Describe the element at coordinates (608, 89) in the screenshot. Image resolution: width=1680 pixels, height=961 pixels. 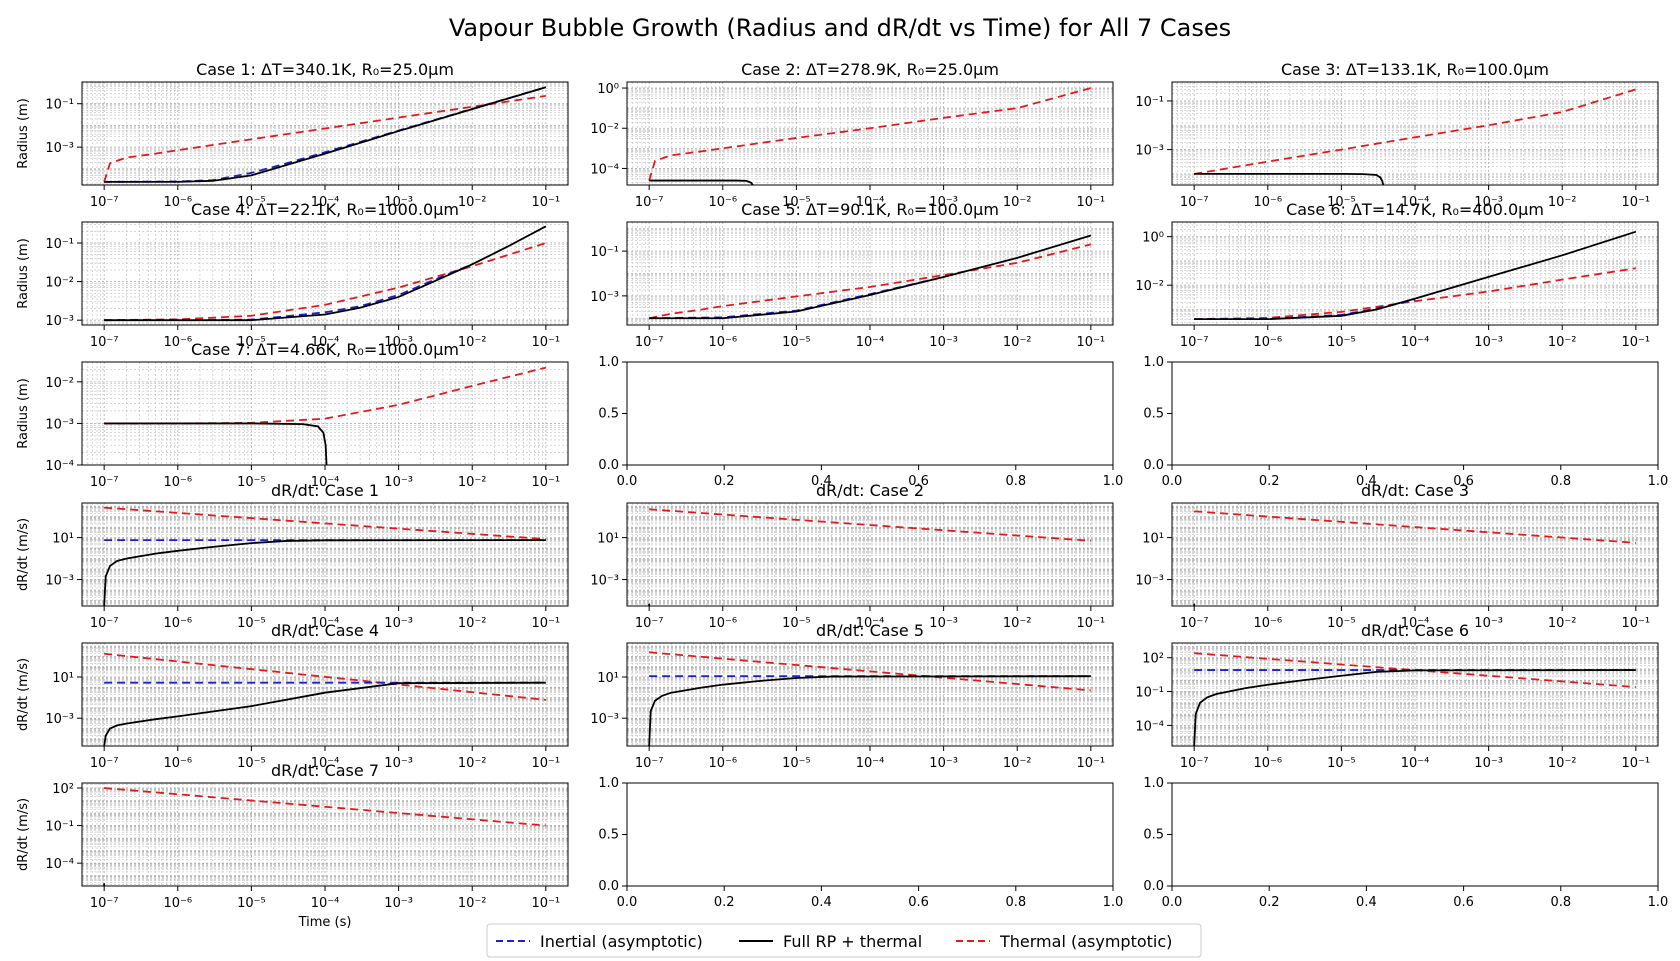
I see `y-tick-label: 10⁰` at that location.